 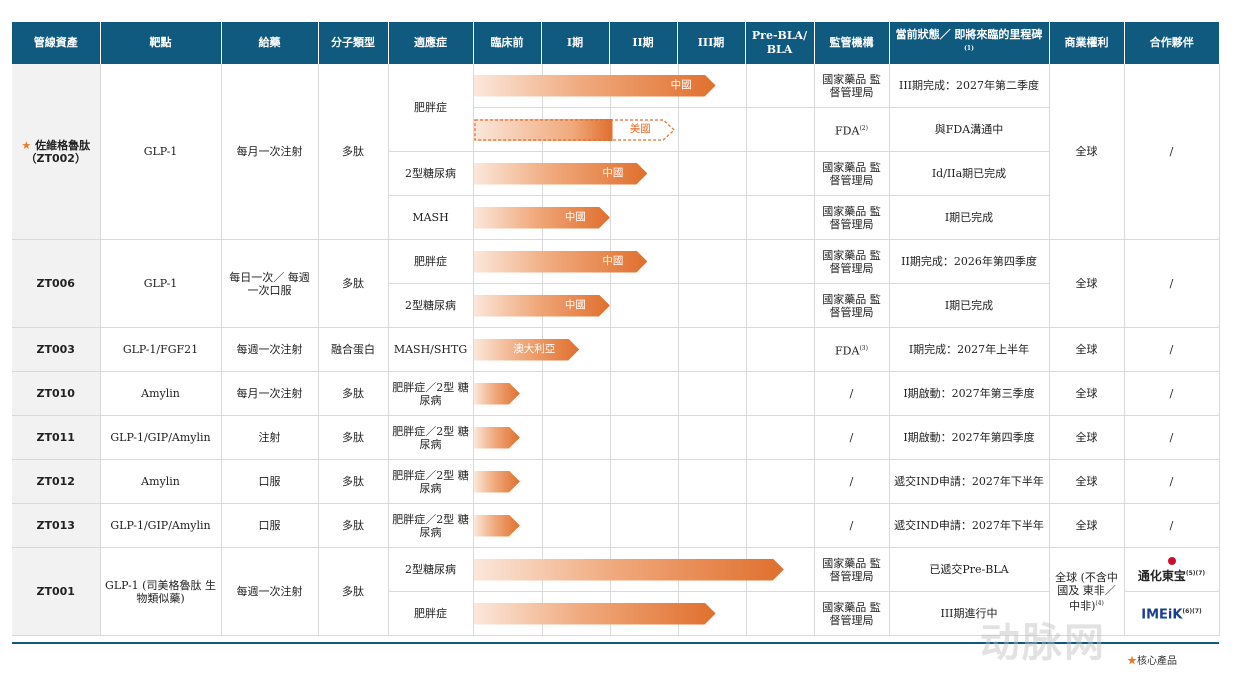 I want to click on header-phase1: I期, so click(x=575, y=43).